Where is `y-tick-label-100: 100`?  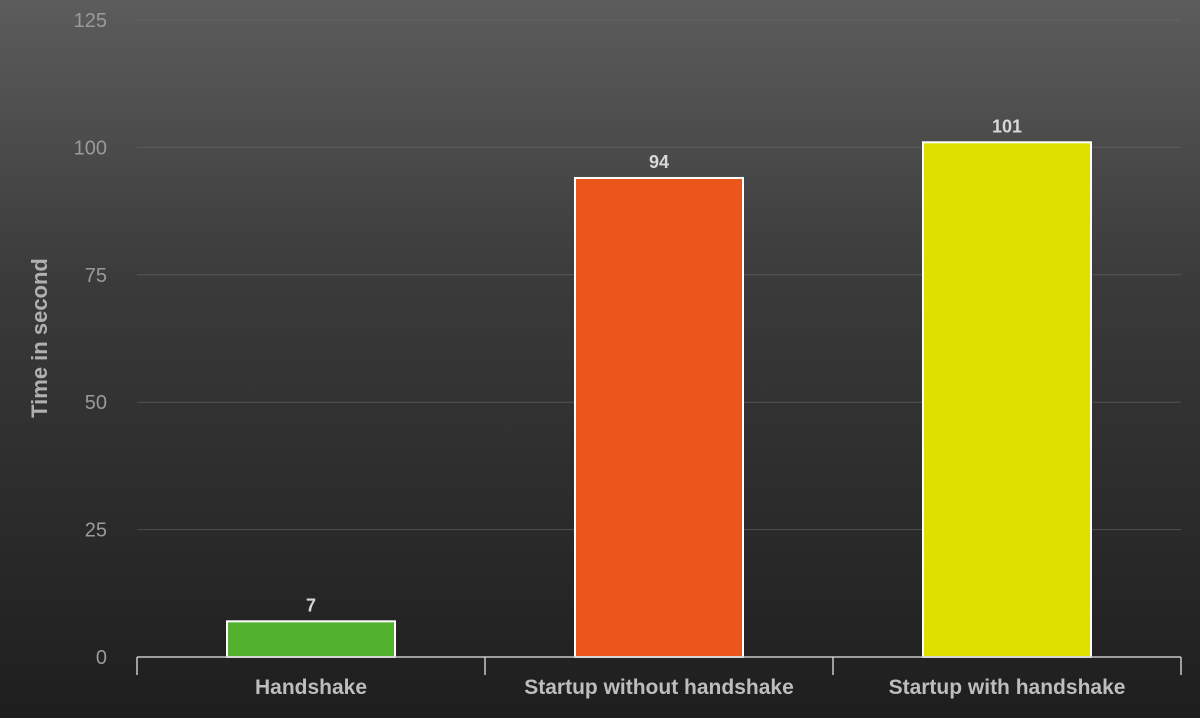 y-tick-label-100: 100 is located at coordinates (90, 148).